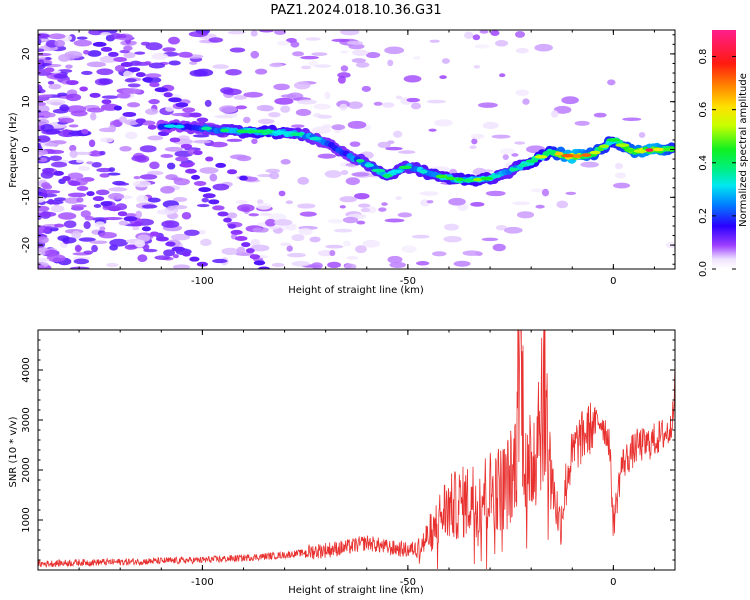 Image resolution: width=750 pixels, height=600 pixels. Describe the element at coordinates (613, 281) in the screenshot. I see `x-tick-label: 0` at that location.